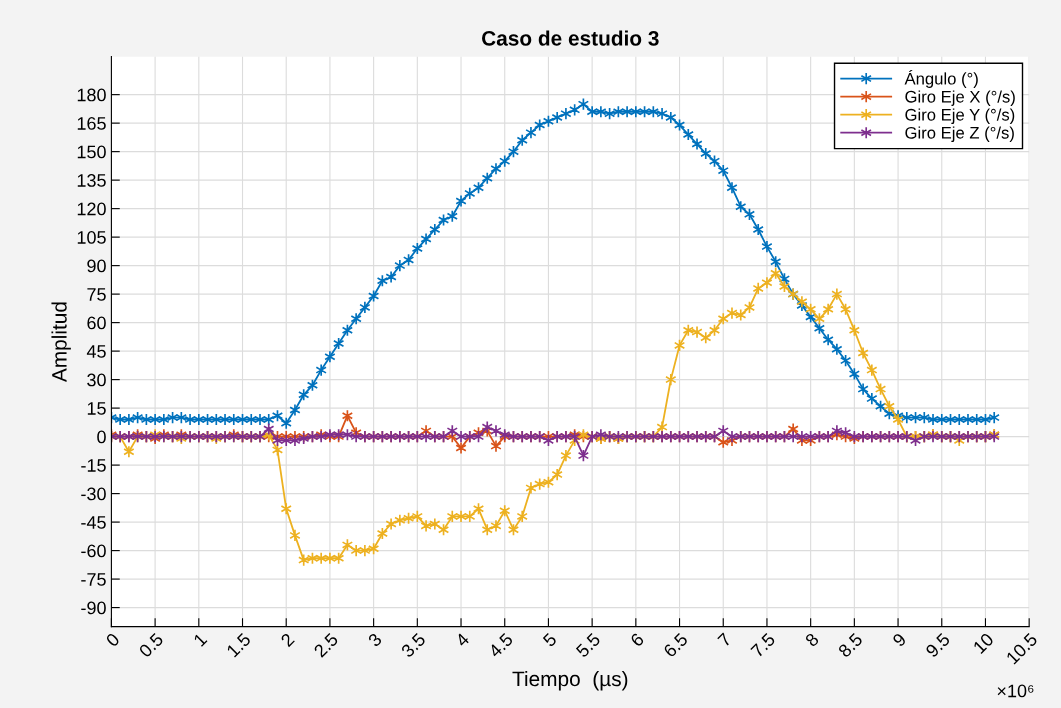 The image size is (1061, 708). Describe the element at coordinates (61, 342) in the screenshot. I see `y-axis-title: Amplitud` at that location.